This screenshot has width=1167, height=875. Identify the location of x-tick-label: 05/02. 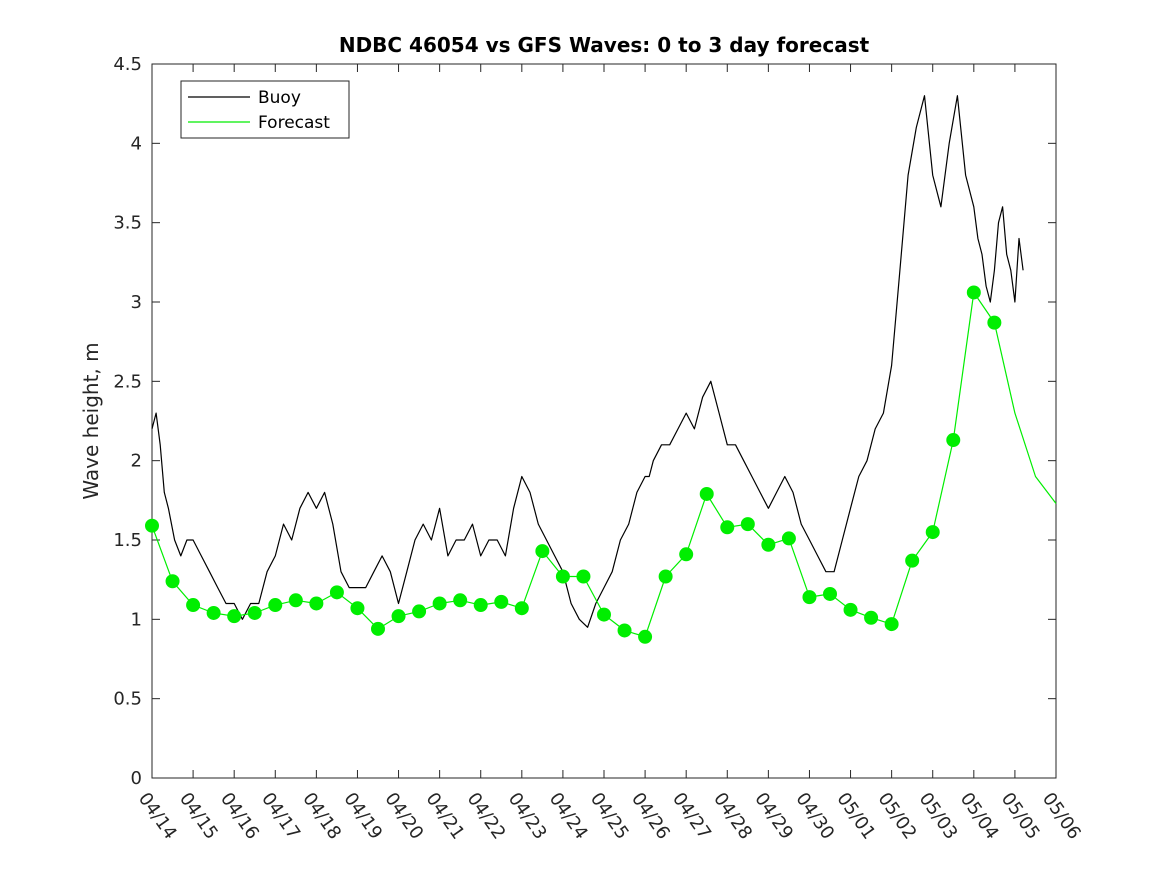
(897, 816).